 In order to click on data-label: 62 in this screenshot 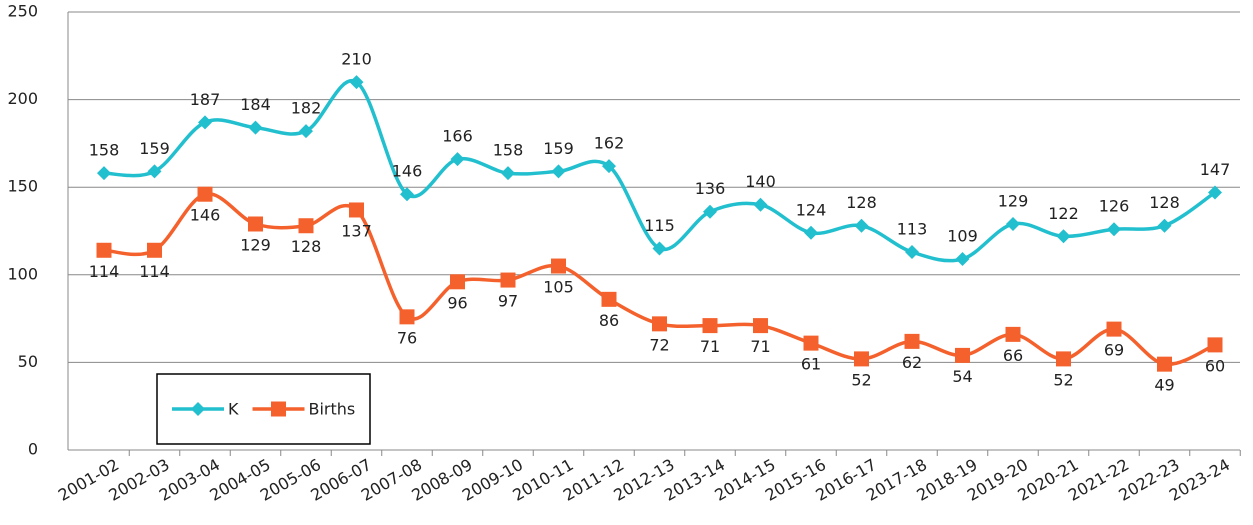, I will do `click(912, 362)`.